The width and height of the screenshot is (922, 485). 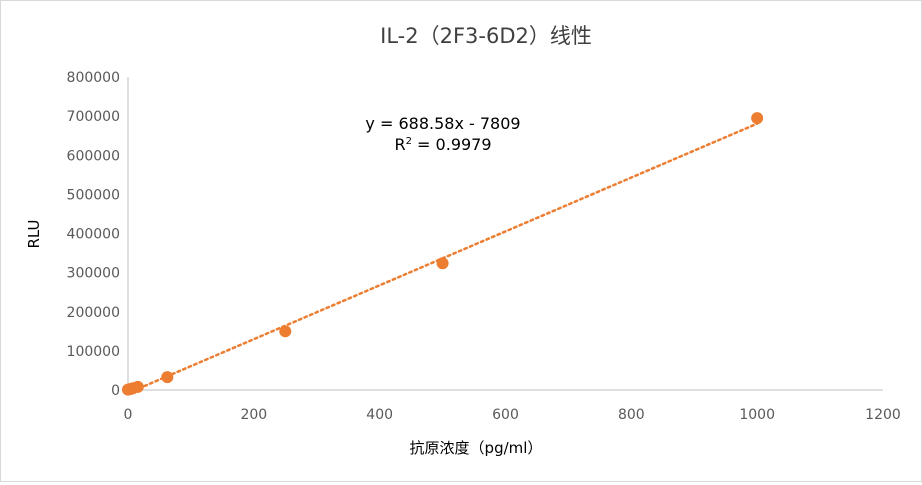 I want to click on r2-label: R, so click(x=399, y=144).